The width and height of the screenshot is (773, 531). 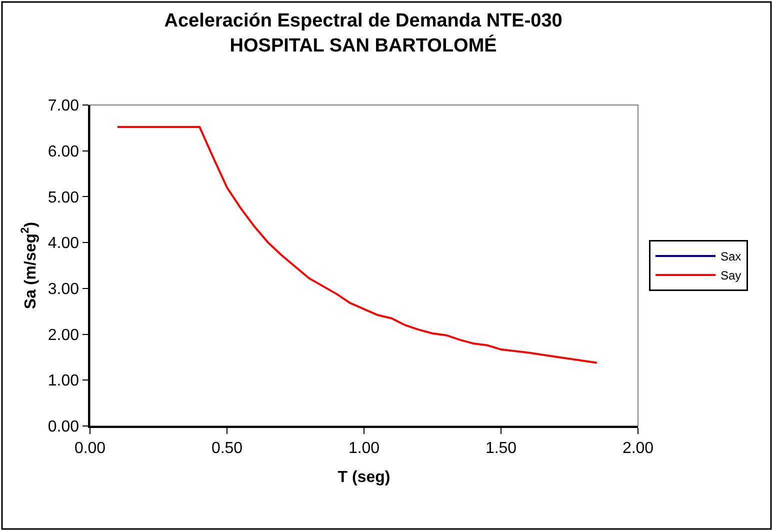 I want to click on y-tick-label: 7.00, so click(x=64, y=106).